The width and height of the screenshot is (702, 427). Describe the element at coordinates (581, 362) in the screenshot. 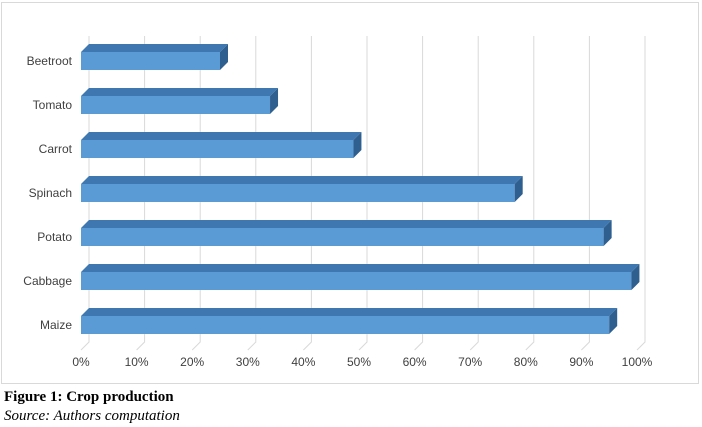

I see `x-tick-label: 90%` at that location.